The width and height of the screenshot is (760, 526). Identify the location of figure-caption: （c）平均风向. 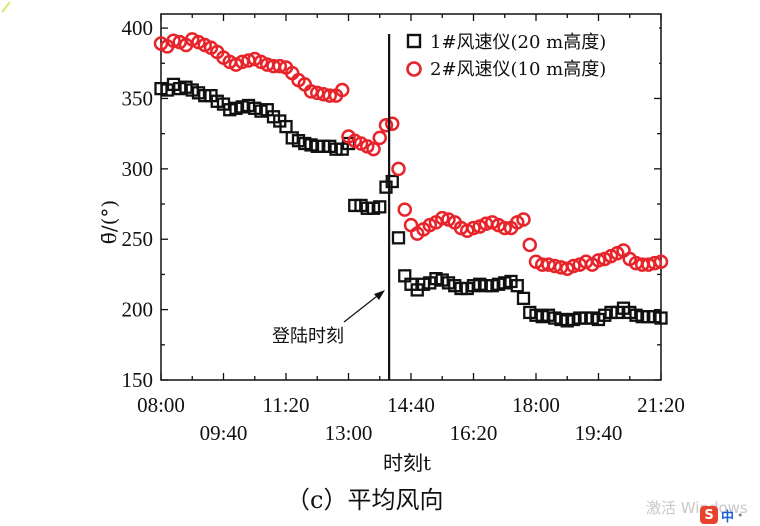
(364, 500).